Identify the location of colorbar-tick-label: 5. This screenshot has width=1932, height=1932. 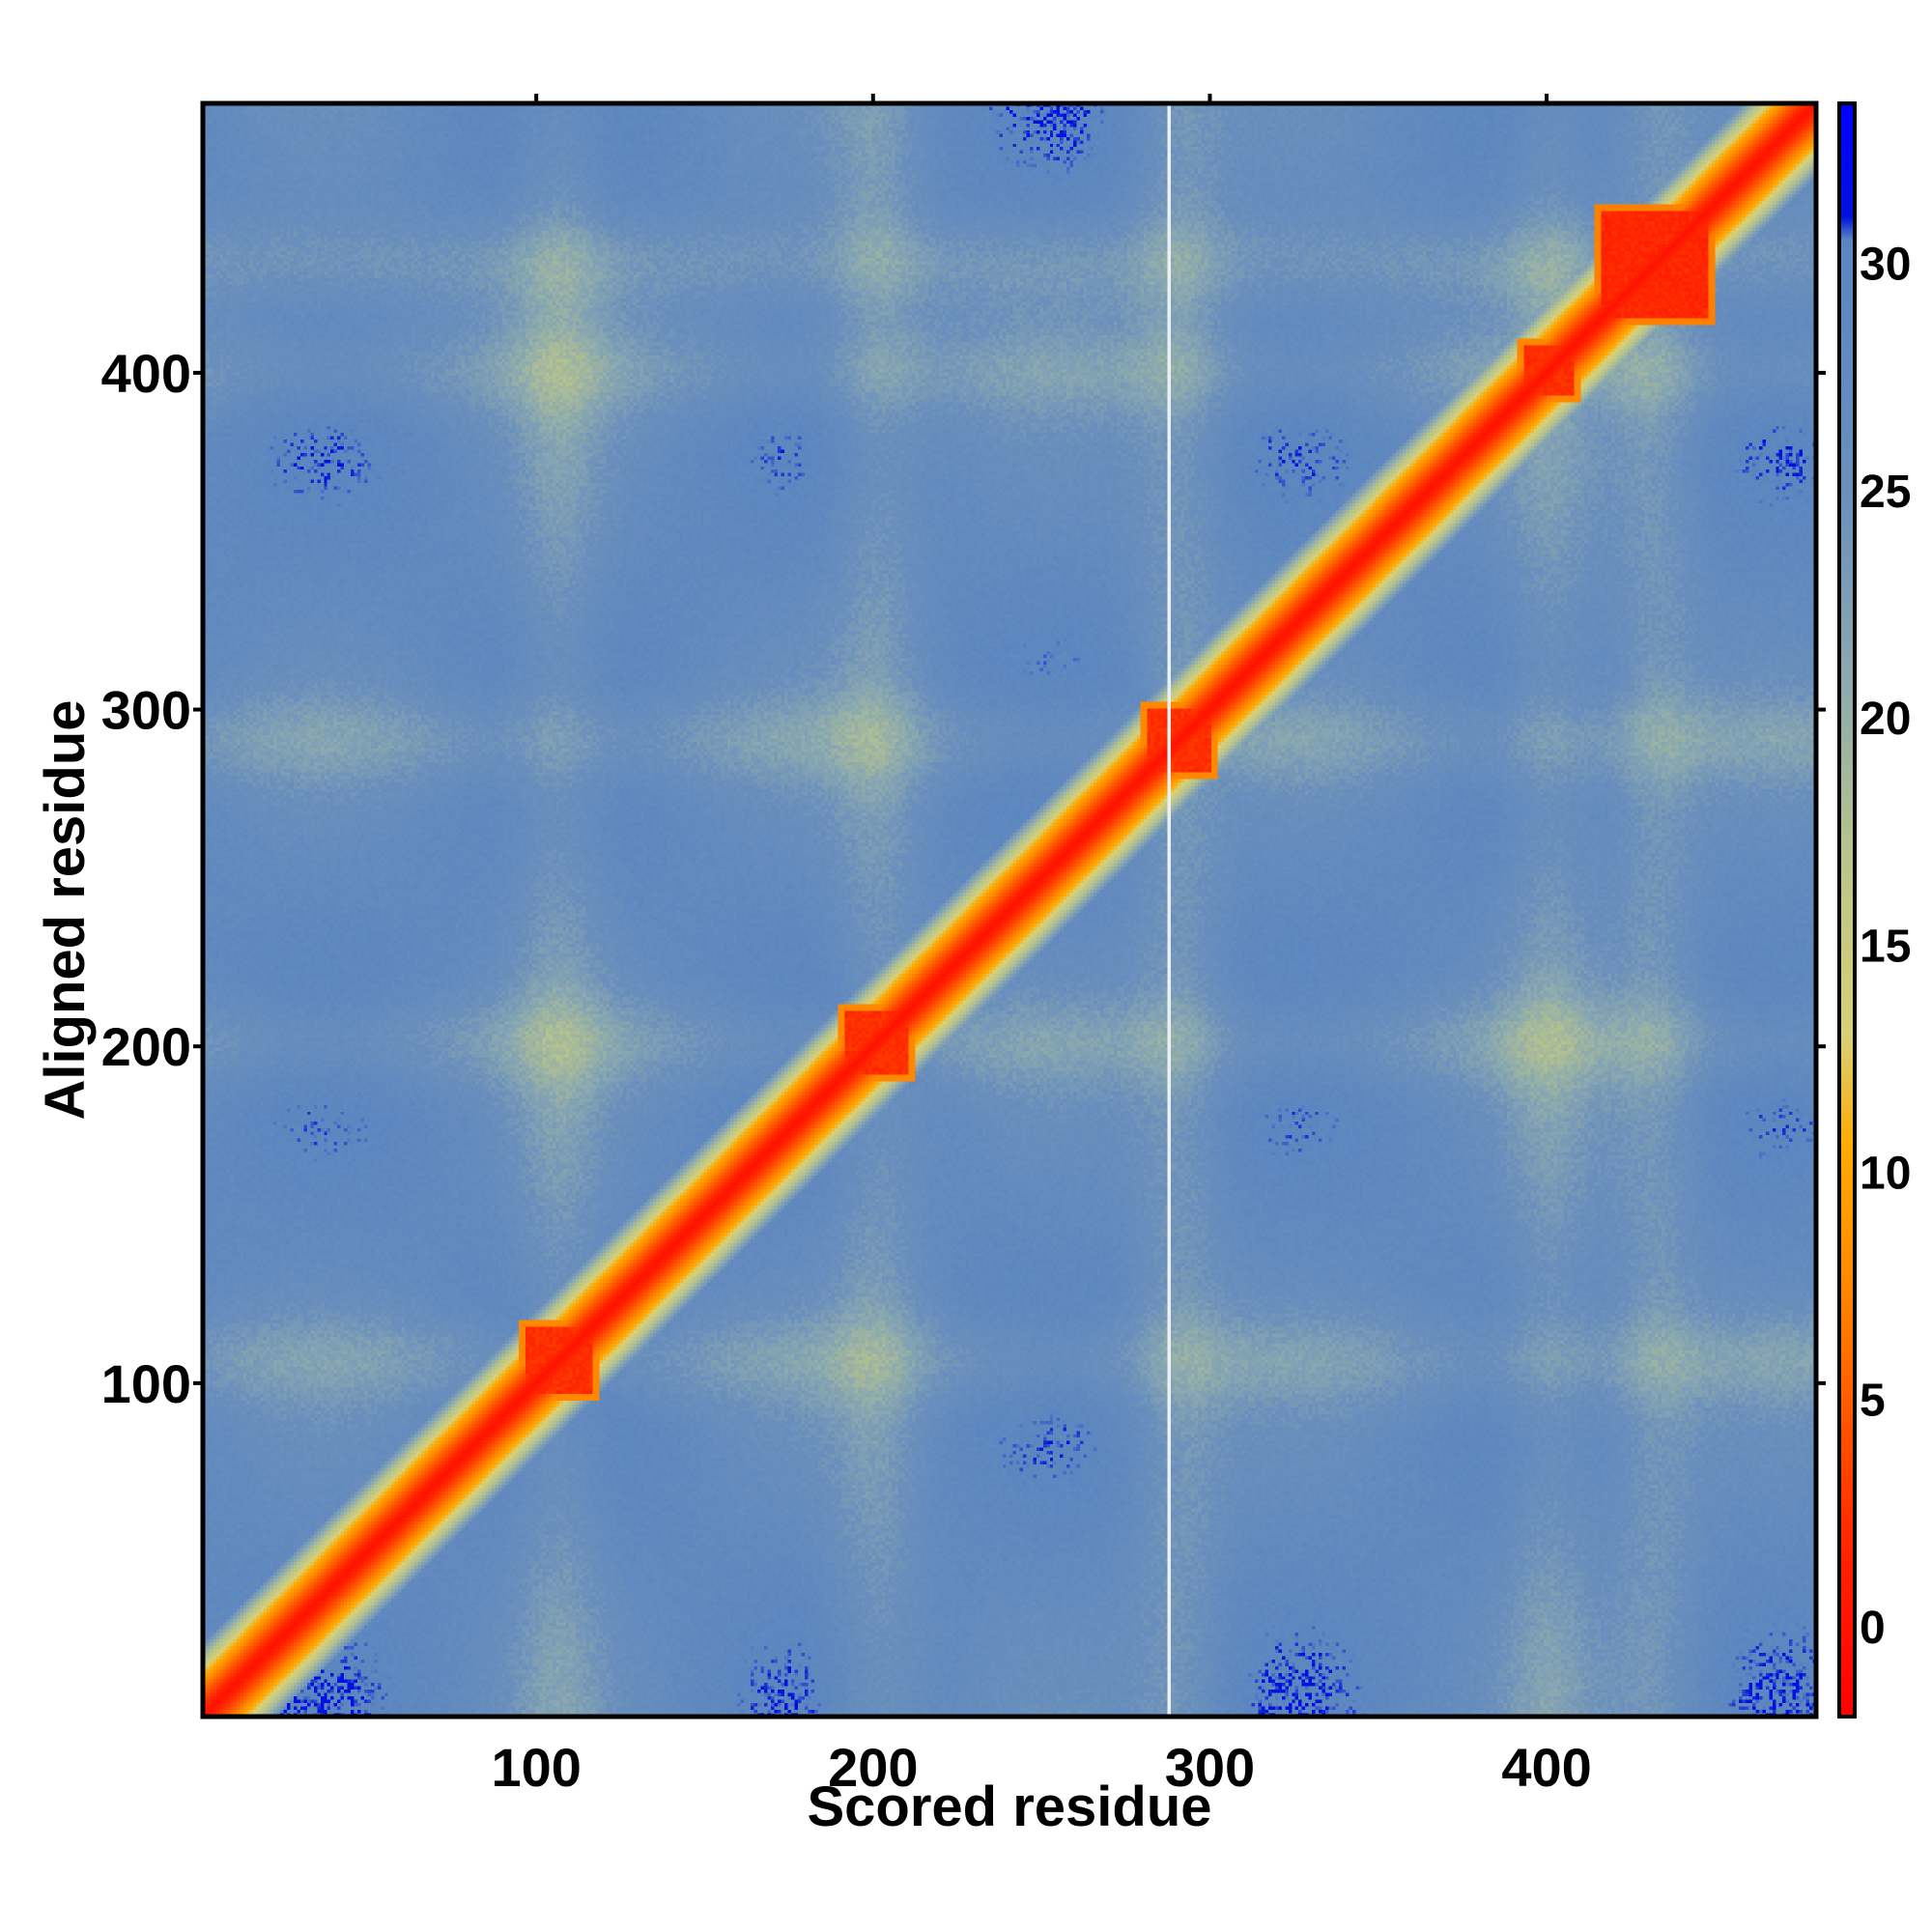
(1873, 1401).